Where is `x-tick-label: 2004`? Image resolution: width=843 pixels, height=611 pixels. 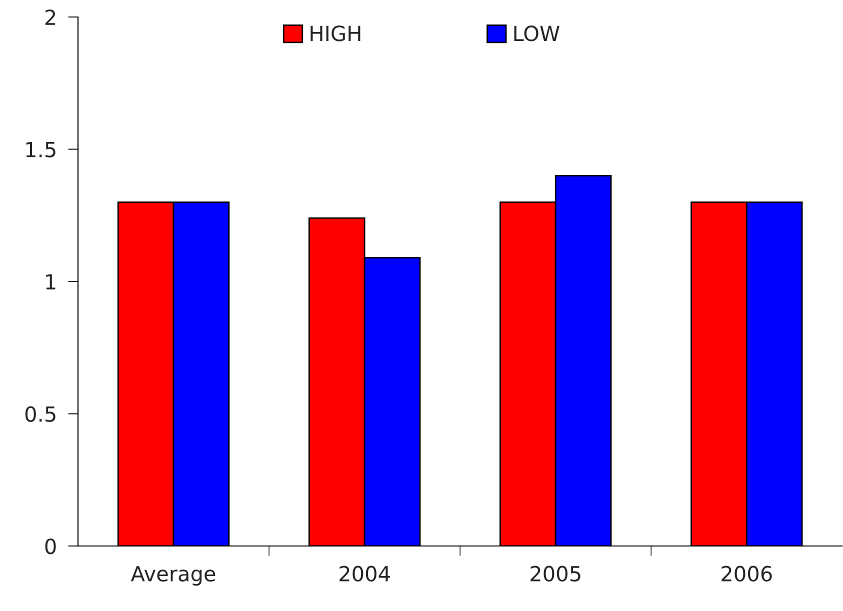 x-tick-label: 2004 is located at coordinates (365, 574).